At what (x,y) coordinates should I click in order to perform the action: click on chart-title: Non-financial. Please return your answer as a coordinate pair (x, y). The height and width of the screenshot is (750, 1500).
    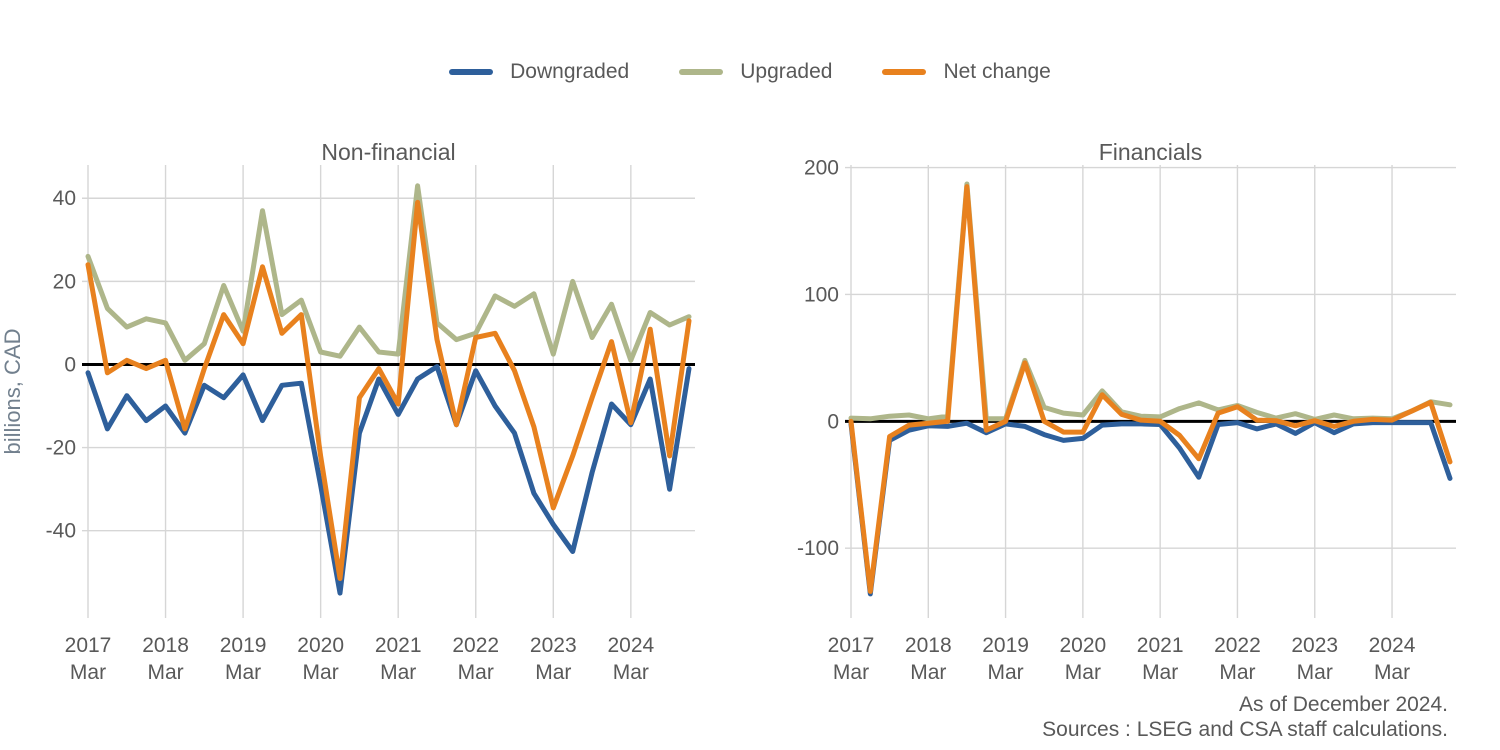
    Looking at the image, I should click on (388, 152).